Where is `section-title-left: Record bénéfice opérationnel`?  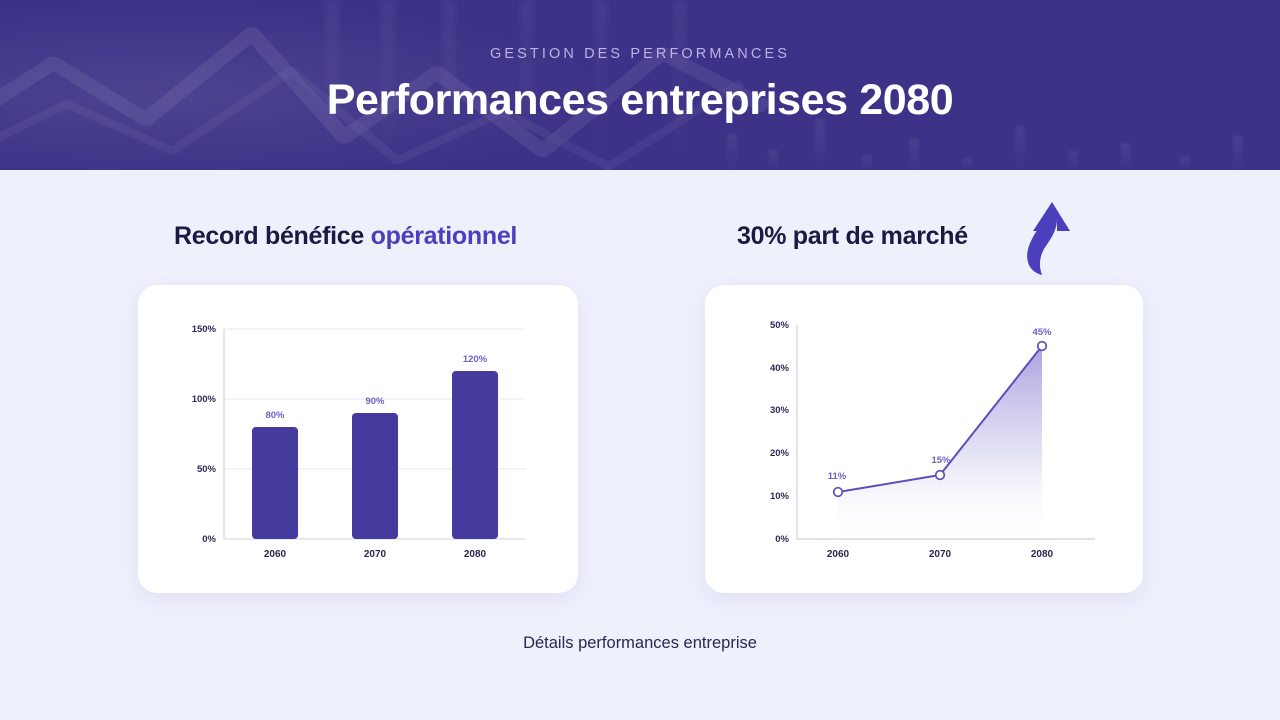 section-title-left: Record bénéfice opérationnel is located at coordinates (345, 236).